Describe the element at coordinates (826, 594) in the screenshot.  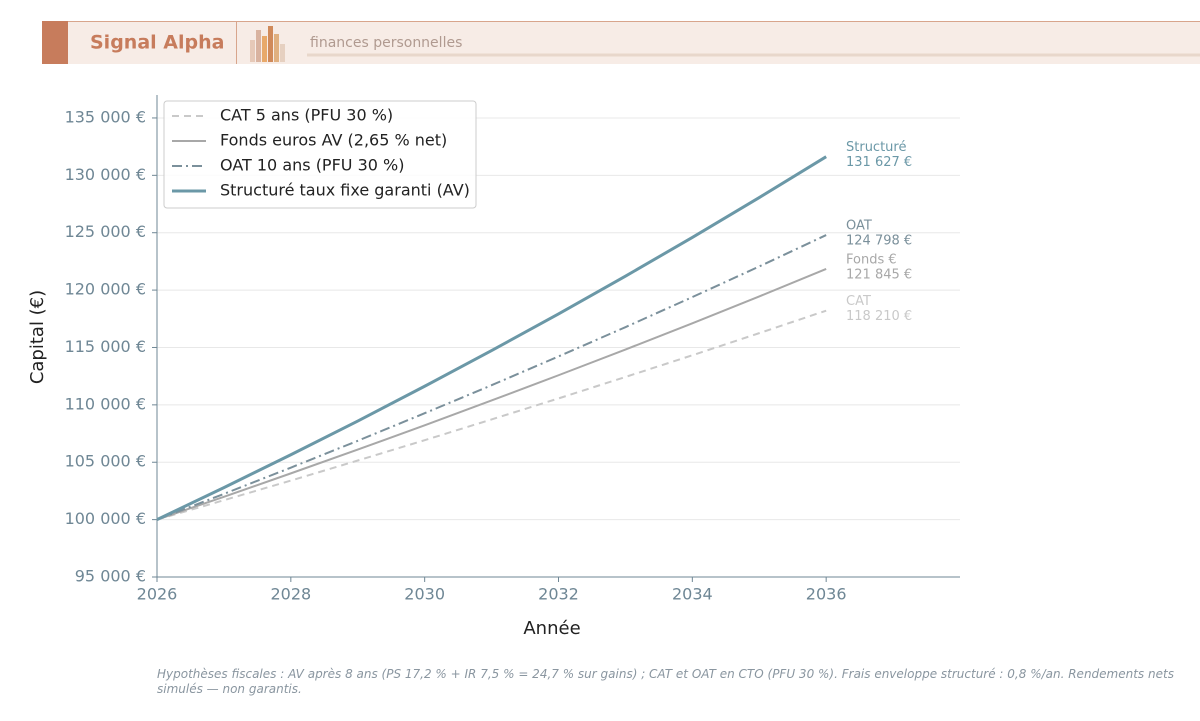
I see `x-tick-label: 2036` at that location.